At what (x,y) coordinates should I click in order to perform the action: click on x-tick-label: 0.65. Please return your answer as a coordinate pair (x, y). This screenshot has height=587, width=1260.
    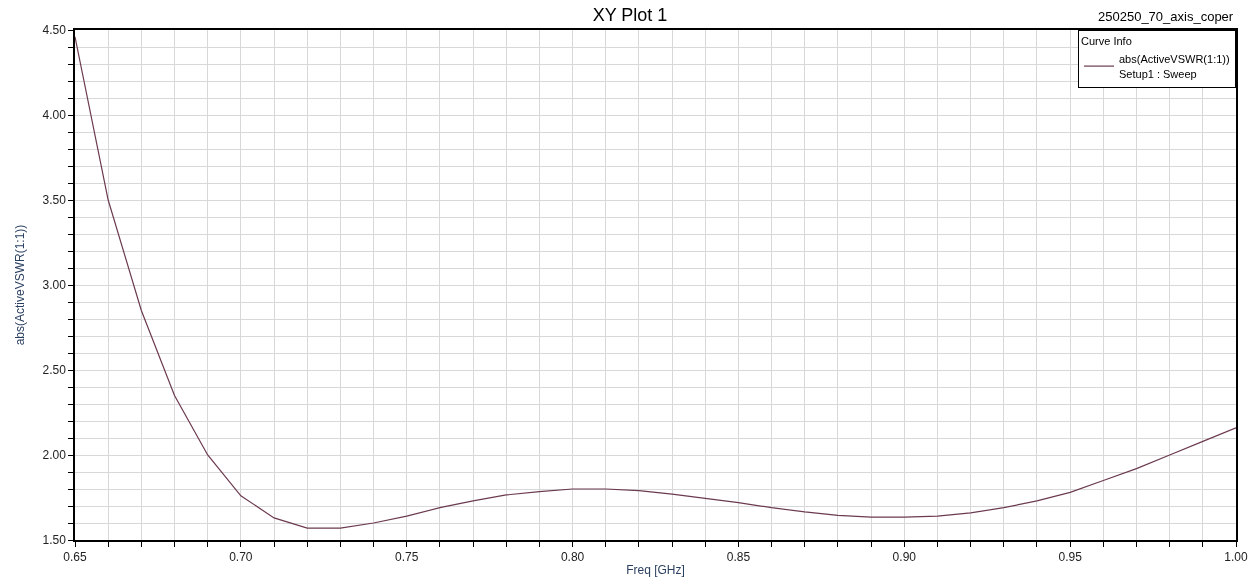
    Looking at the image, I should click on (75, 557).